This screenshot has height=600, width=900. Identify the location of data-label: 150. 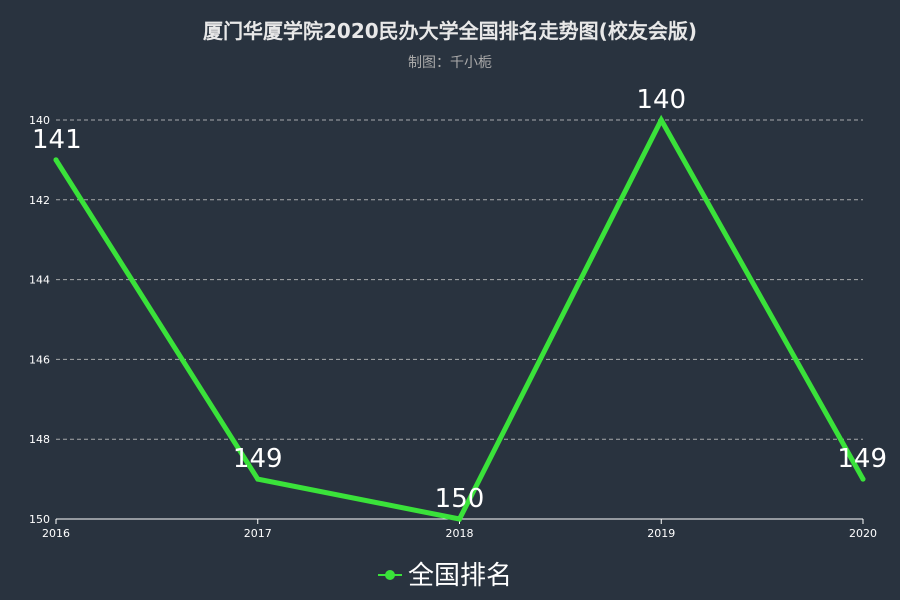
(460, 499).